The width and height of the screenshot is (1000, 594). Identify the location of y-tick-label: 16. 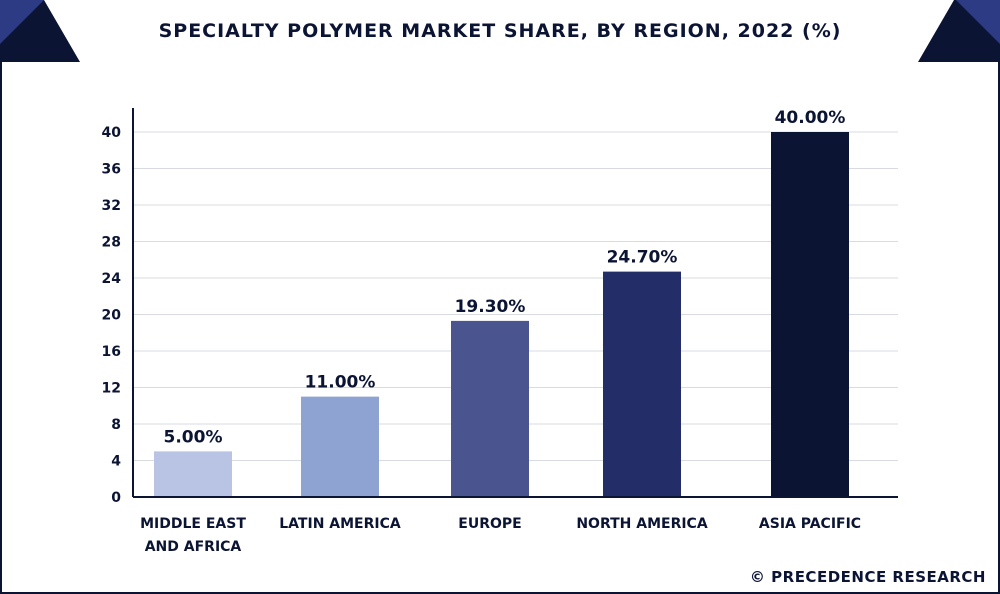
(111, 352).